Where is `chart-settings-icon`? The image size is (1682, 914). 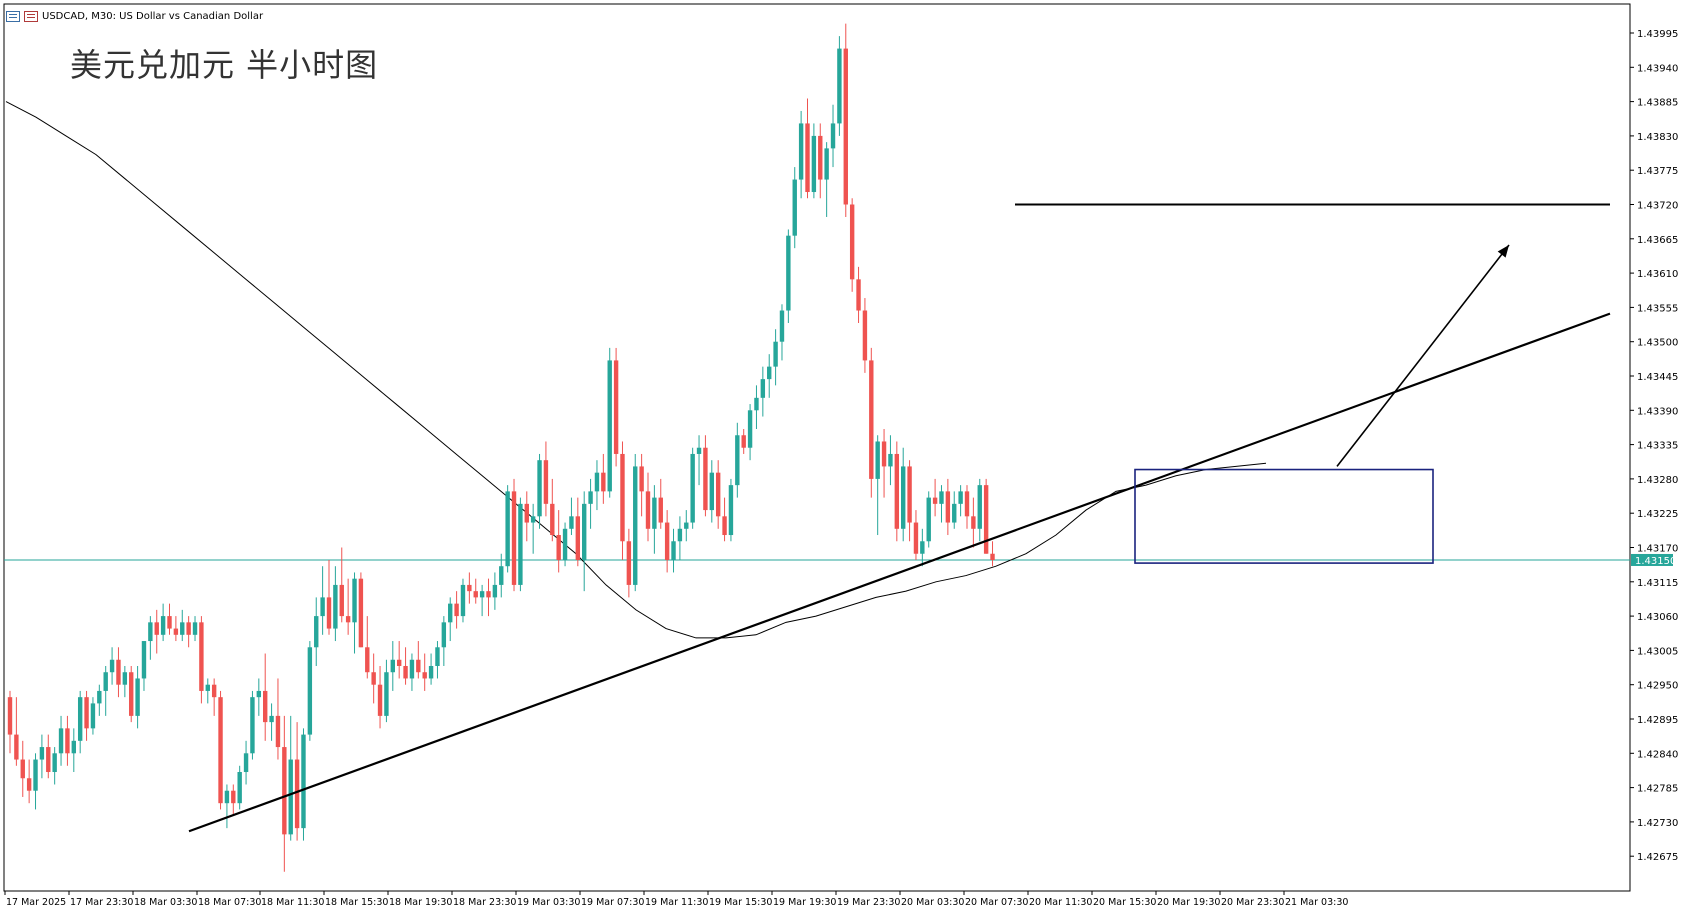
chart-settings-icon is located at coordinates (31, 16).